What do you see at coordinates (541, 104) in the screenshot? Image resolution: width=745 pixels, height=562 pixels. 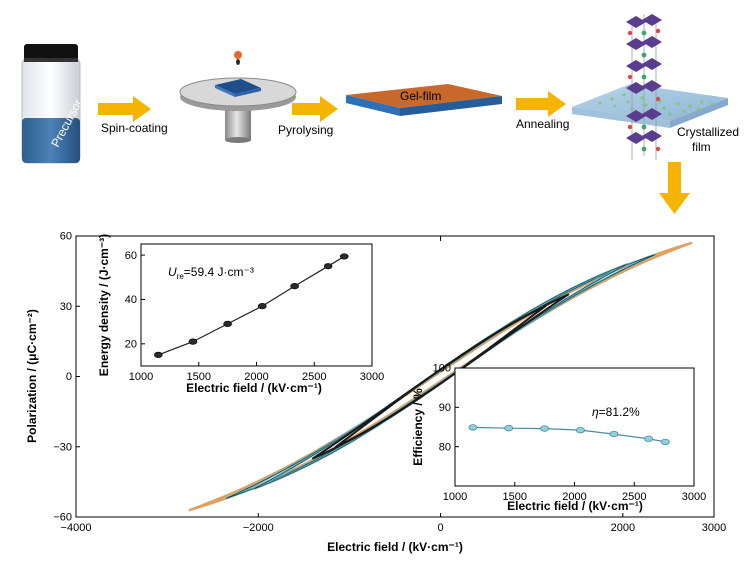 I see `arrow-annealing` at bounding box center [541, 104].